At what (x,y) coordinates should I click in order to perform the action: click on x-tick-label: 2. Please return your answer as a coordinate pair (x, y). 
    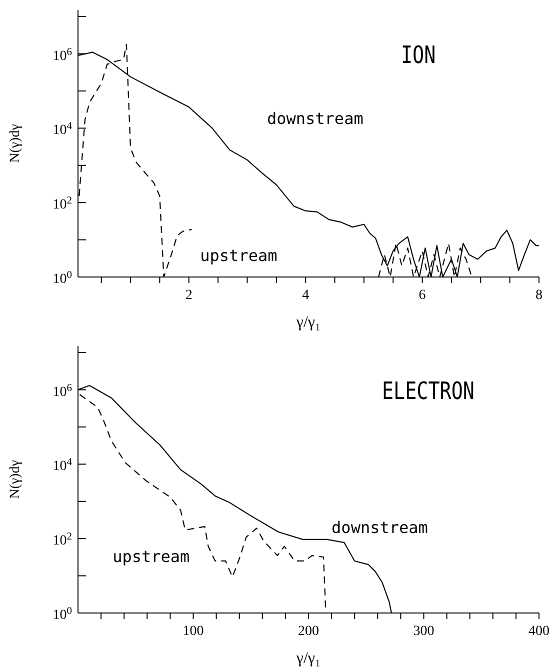
    Looking at the image, I should click on (188, 295).